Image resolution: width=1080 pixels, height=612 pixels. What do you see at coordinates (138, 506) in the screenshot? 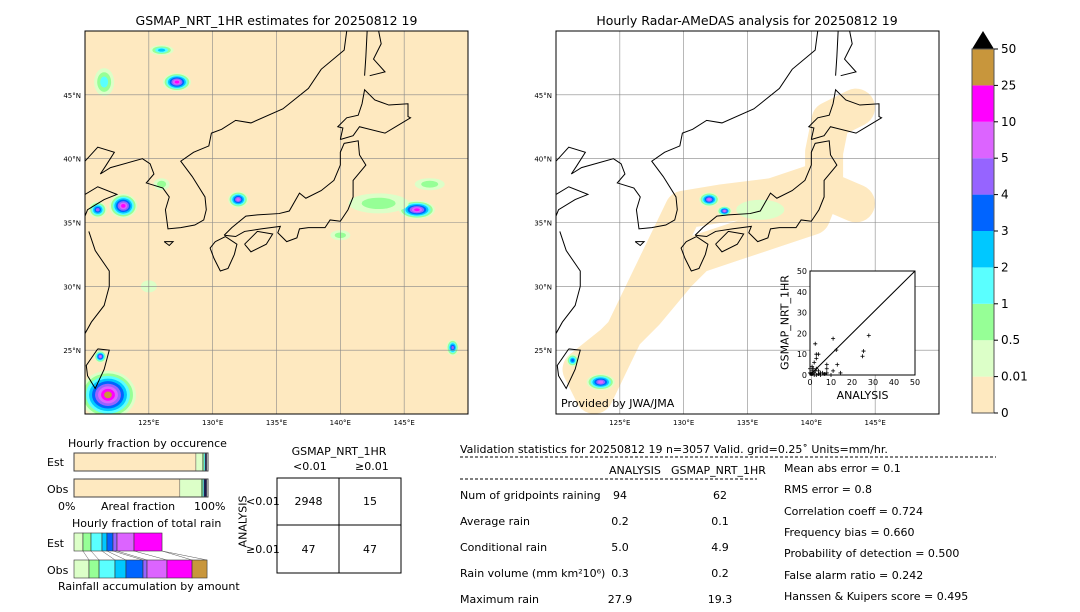
I see `occ-xlabel: Areal fraction` at bounding box center [138, 506].